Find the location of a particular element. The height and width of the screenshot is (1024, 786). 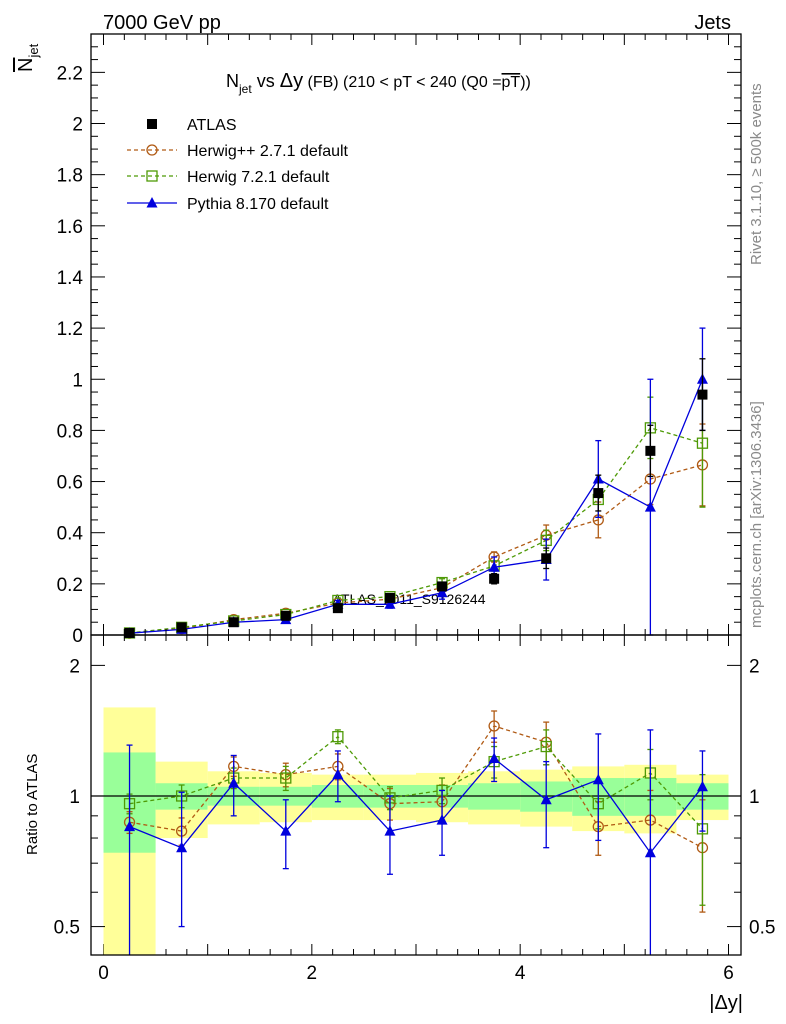

y-tick-label: 1 is located at coordinates (77, 380).